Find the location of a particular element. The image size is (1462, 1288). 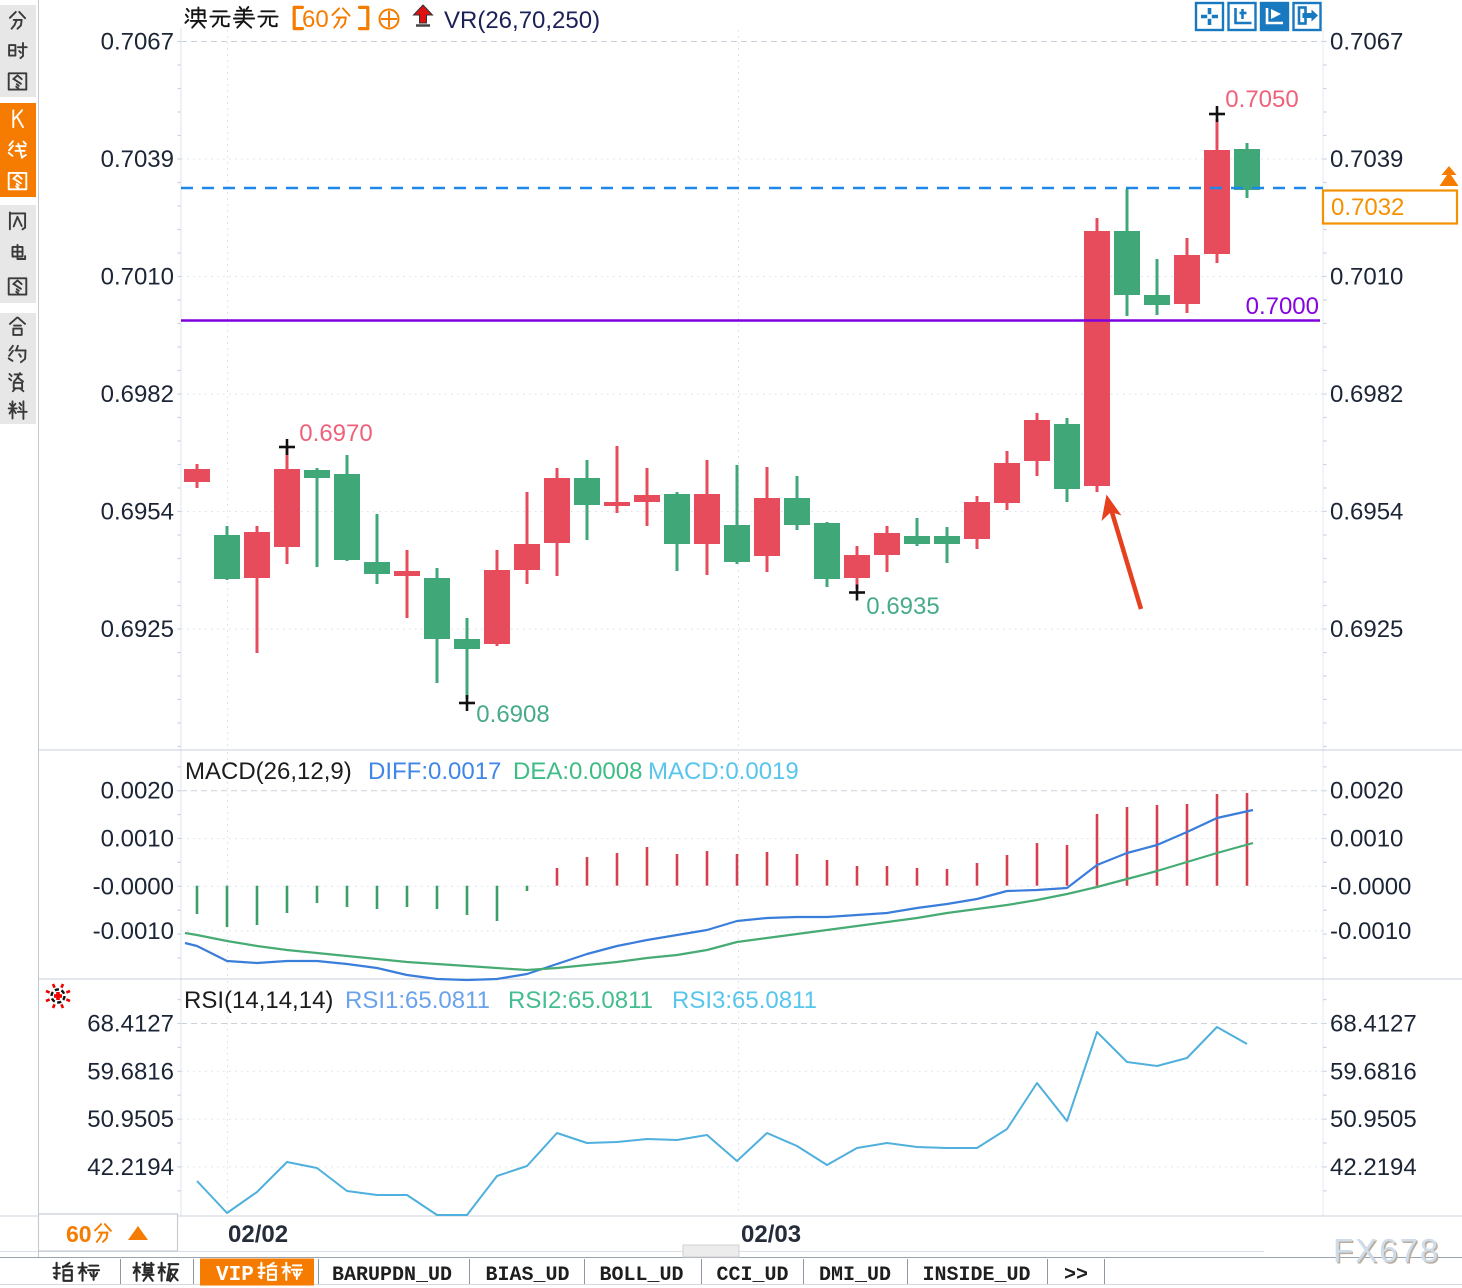

svg-text: BARUPDN_UD is located at coordinates (392, 1275).